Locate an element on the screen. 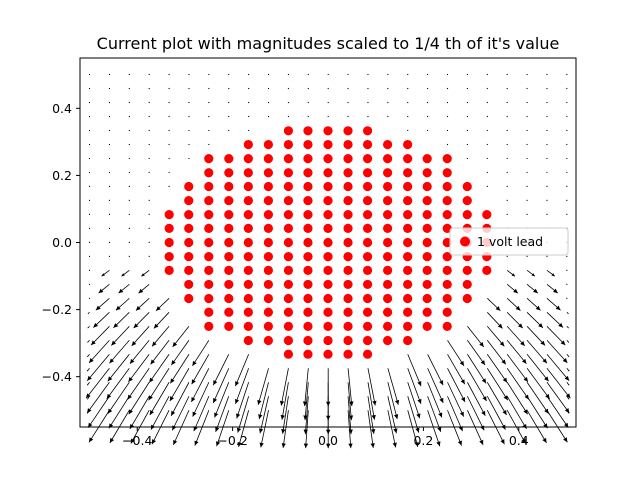  y-tick-label: 0.4 is located at coordinates (62, 108).